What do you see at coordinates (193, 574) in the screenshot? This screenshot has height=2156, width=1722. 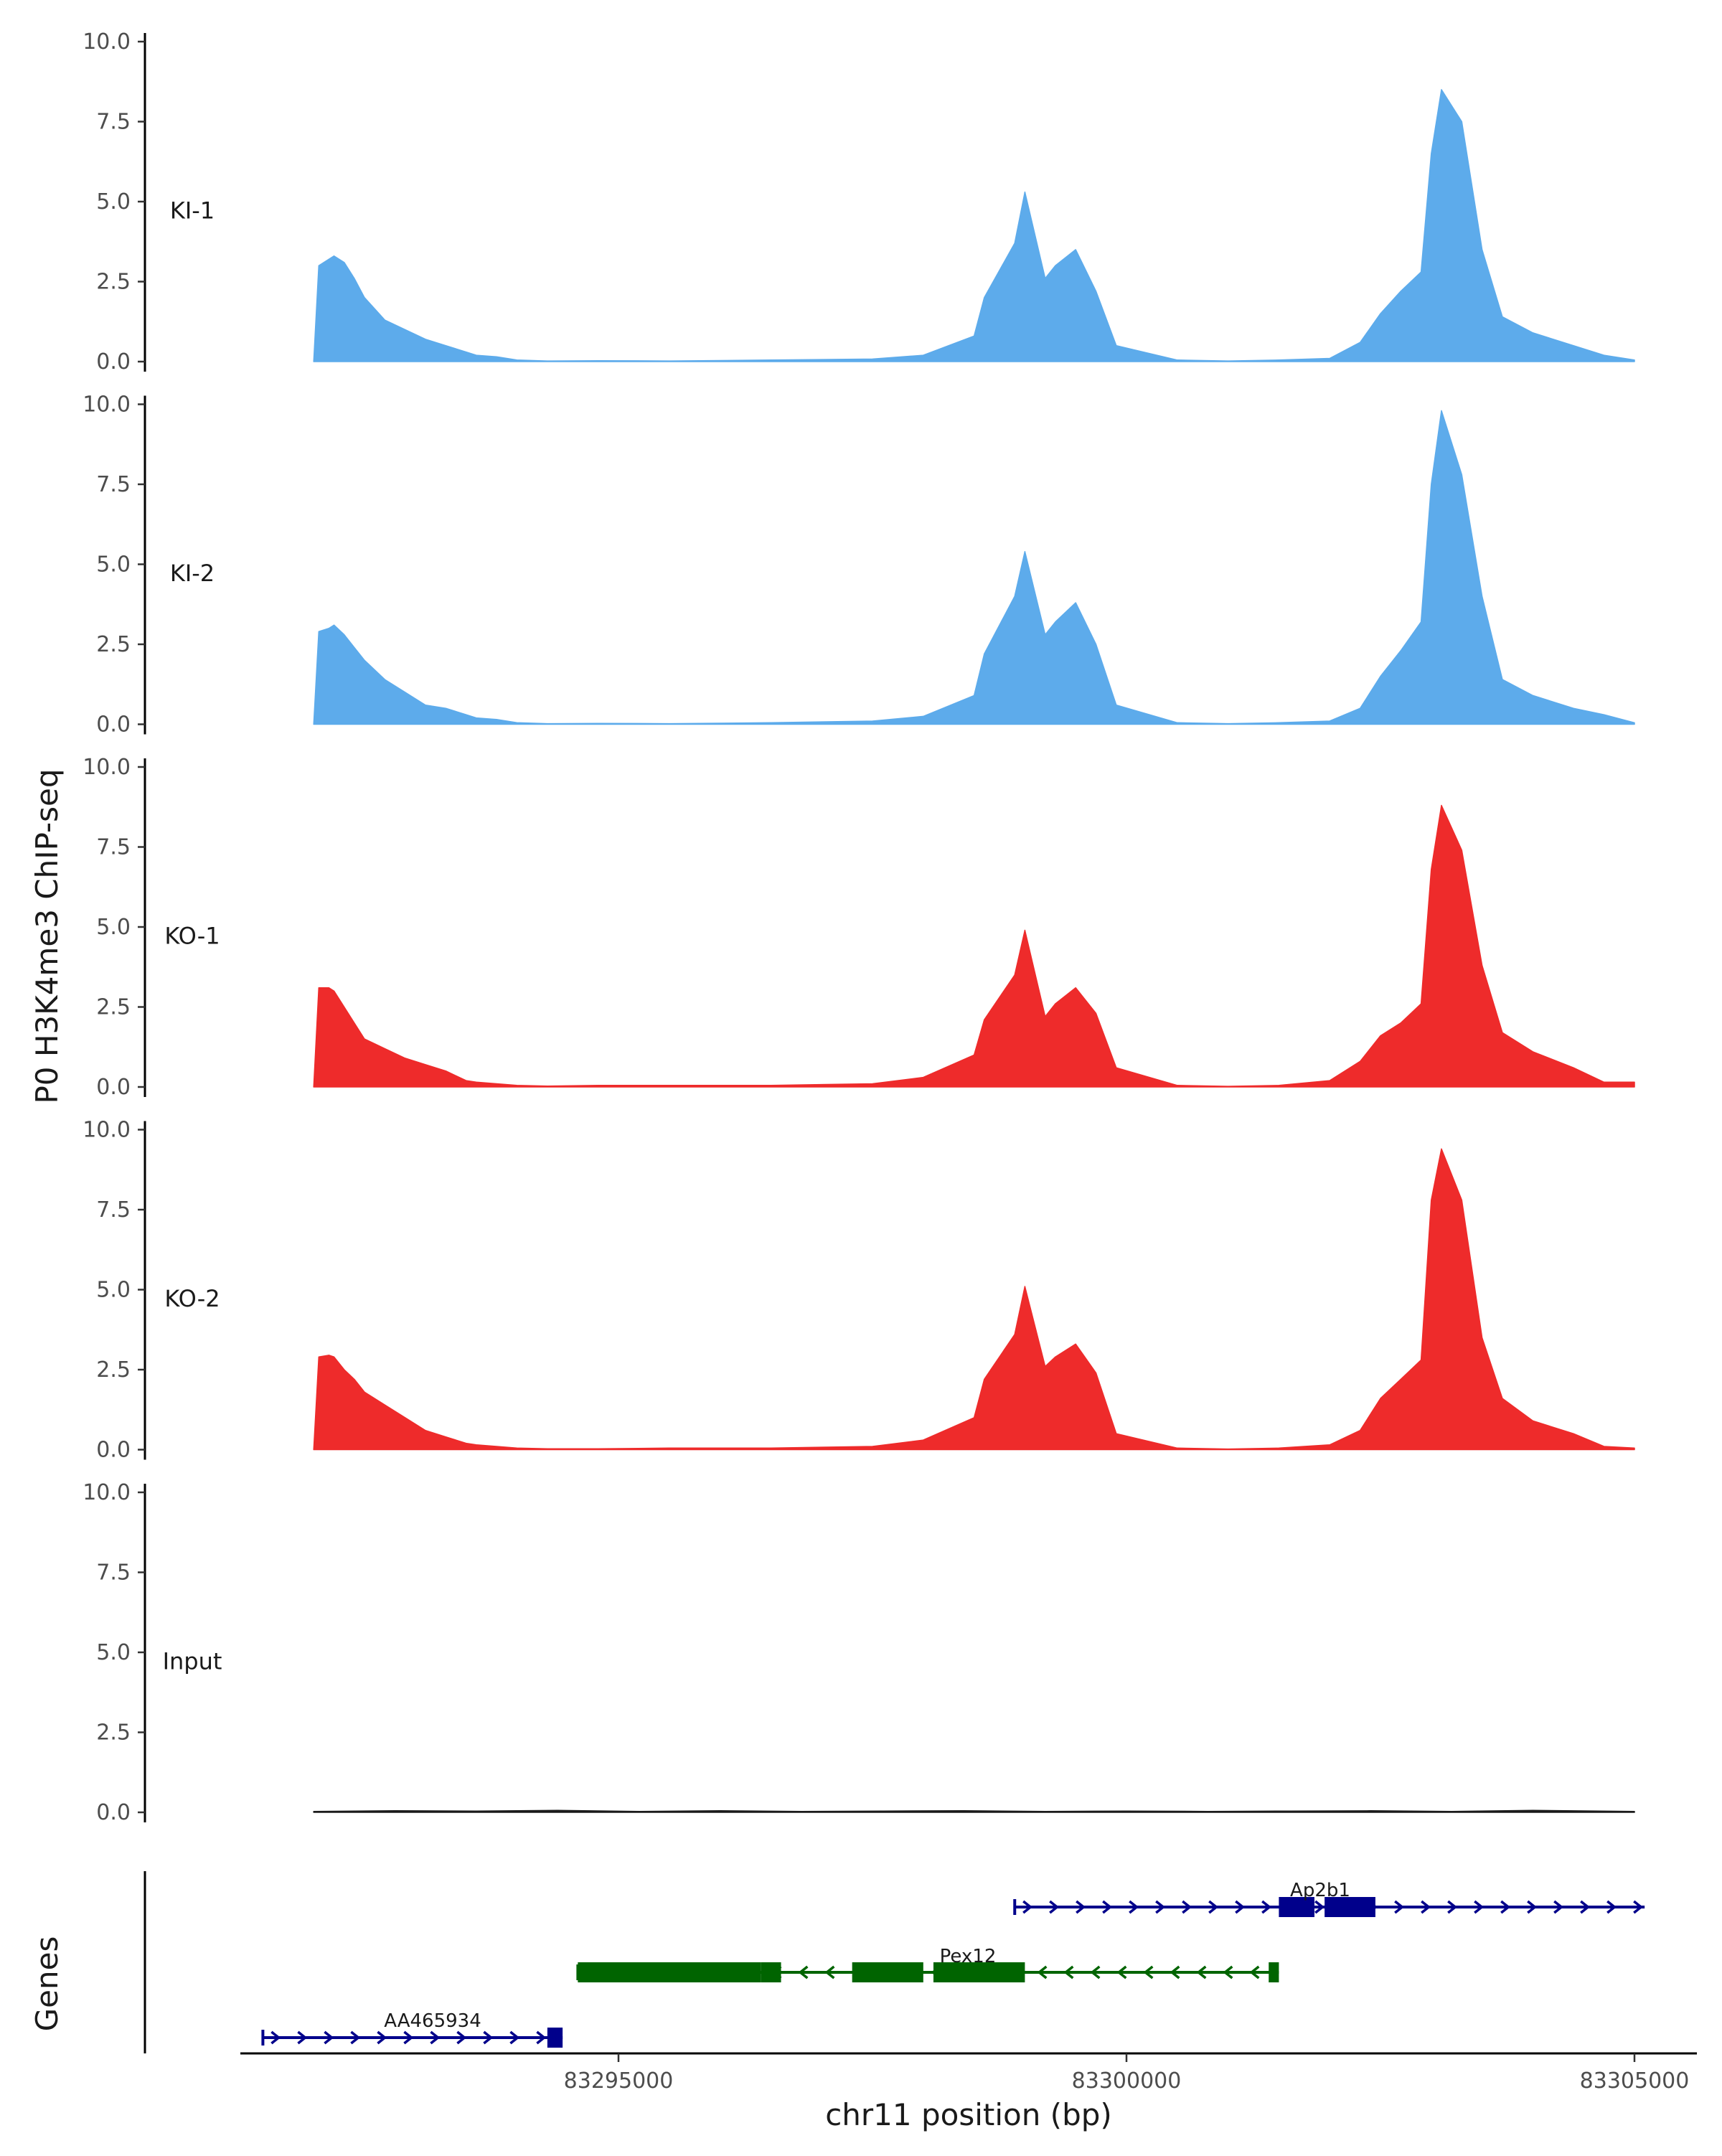 I see `track-label: KI-2` at bounding box center [193, 574].